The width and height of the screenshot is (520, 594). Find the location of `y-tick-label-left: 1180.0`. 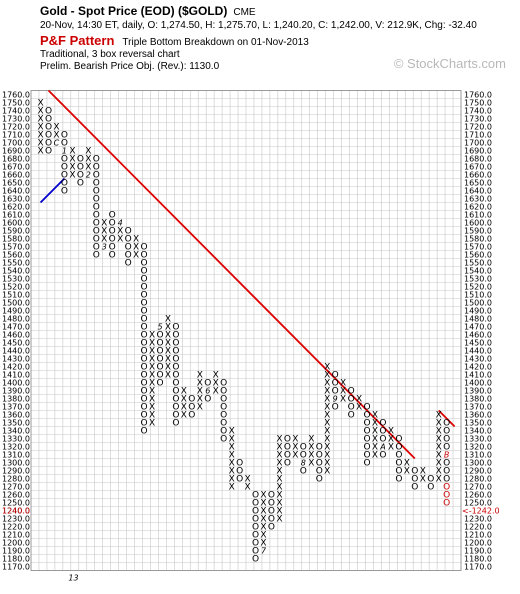

y-tick-label-left: 1180.0 is located at coordinates (16, 559).